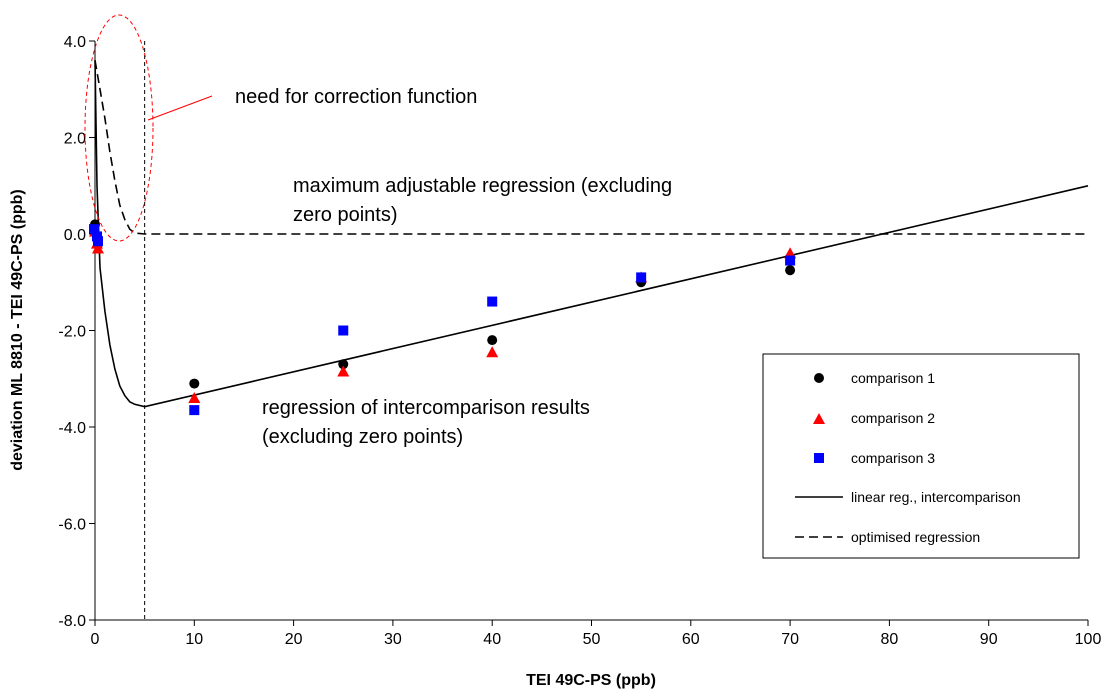  Describe the element at coordinates (72, 332) in the screenshot. I see `y-tick-label: -2.0` at that location.